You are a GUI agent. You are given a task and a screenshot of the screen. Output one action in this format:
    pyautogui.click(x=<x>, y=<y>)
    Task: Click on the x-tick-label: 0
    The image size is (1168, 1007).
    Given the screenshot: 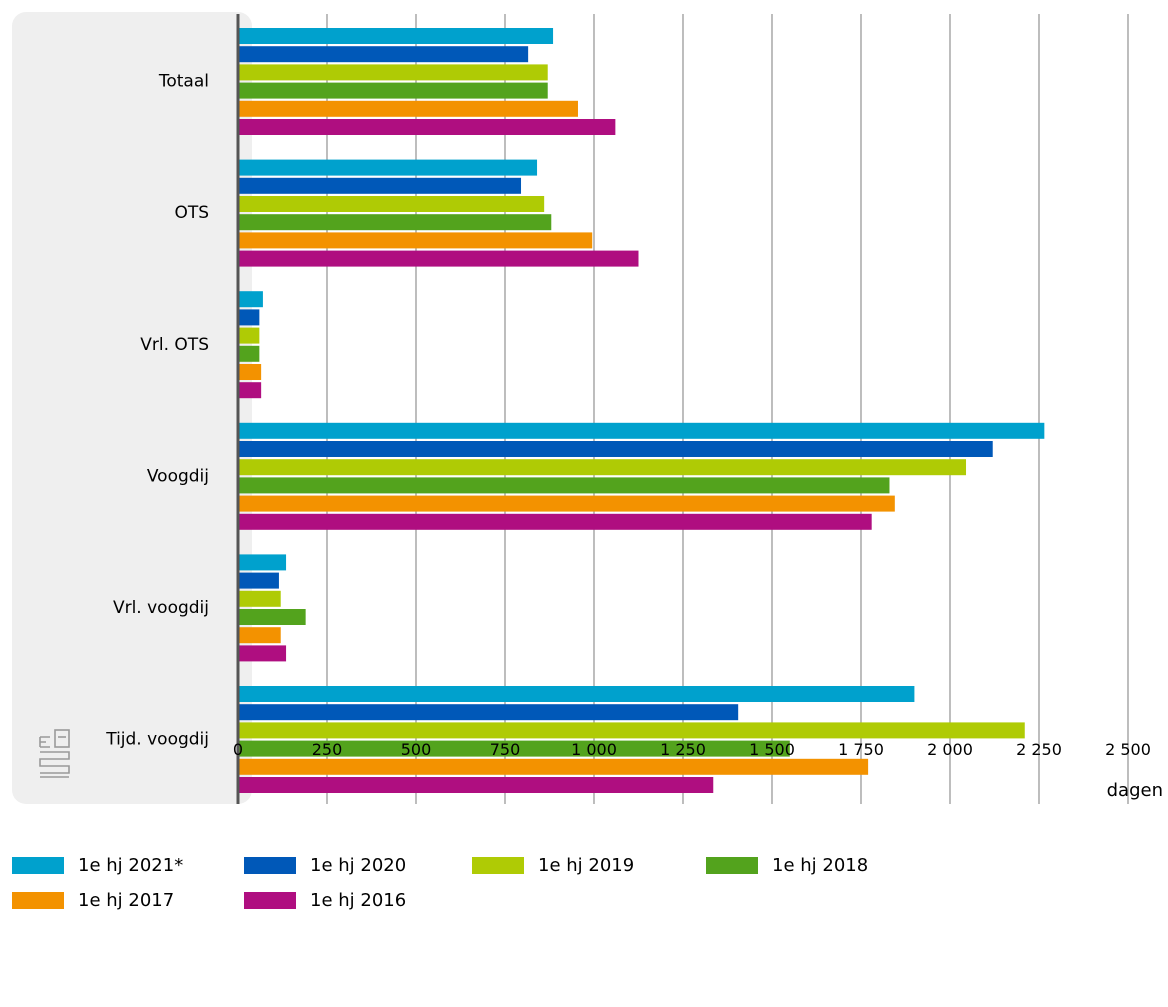 What is the action you would take?
    pyautogui.click(x=238, y=749)
    